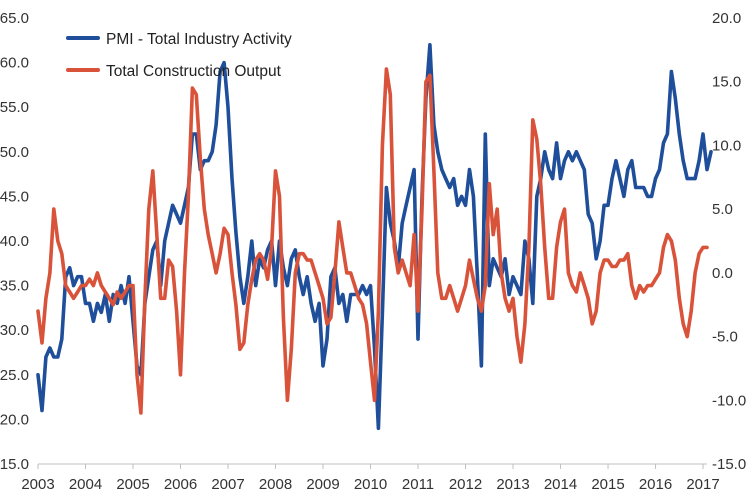 The image size is (750, 500). I want to click on x-tick-label: 2015, so click(607, 484).